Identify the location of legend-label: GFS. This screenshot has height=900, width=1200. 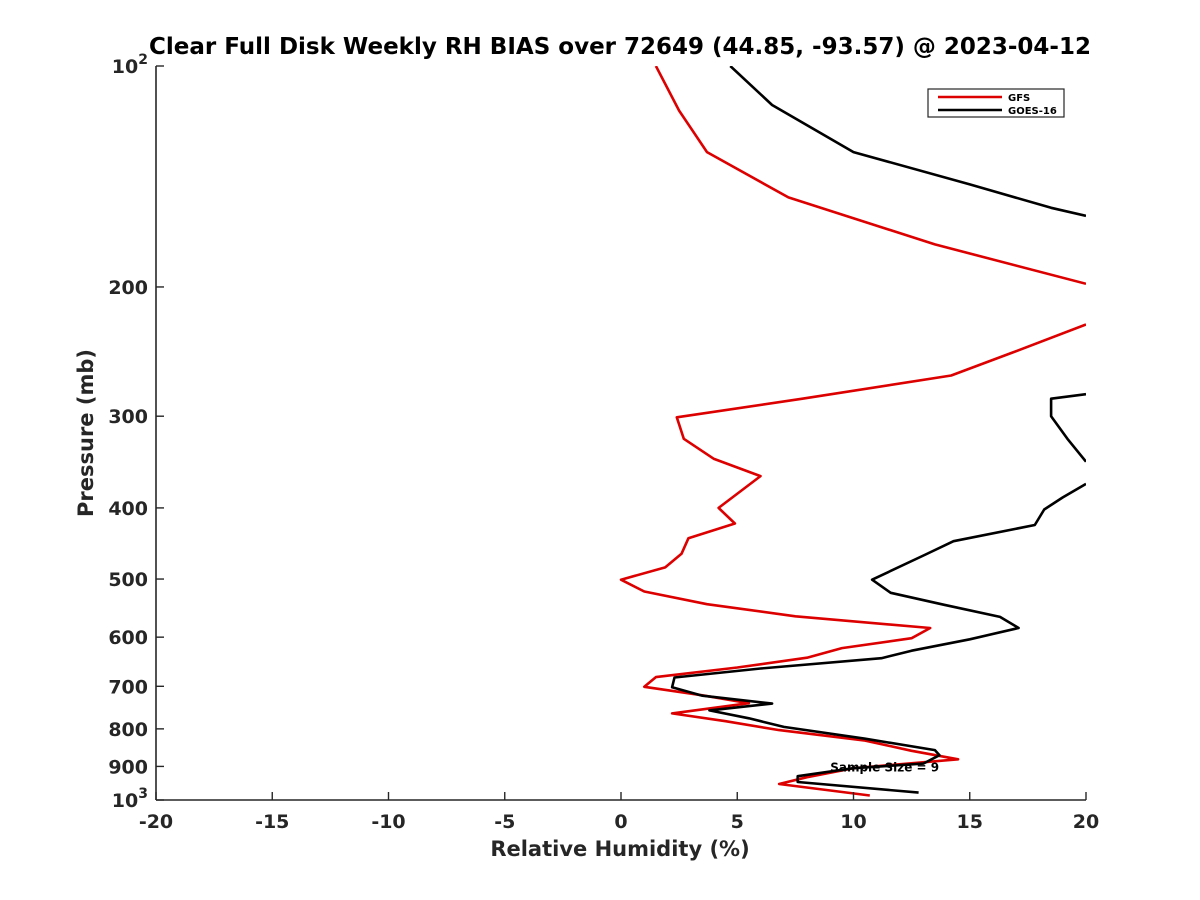
(1019, 98).